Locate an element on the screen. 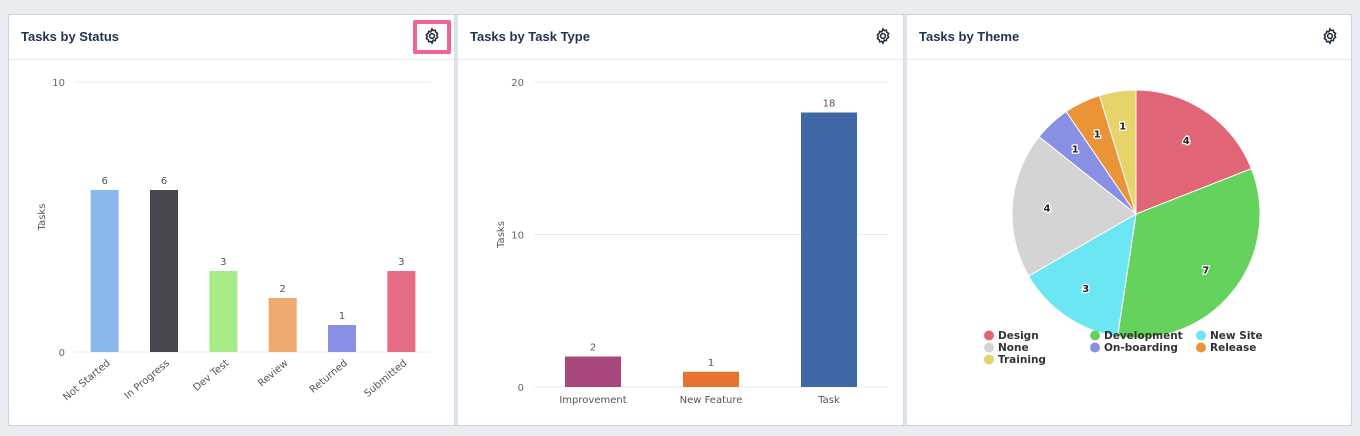 This screenshot has height=436, width=1360. x-tick-label: Review is located at coordinates (273, 373).